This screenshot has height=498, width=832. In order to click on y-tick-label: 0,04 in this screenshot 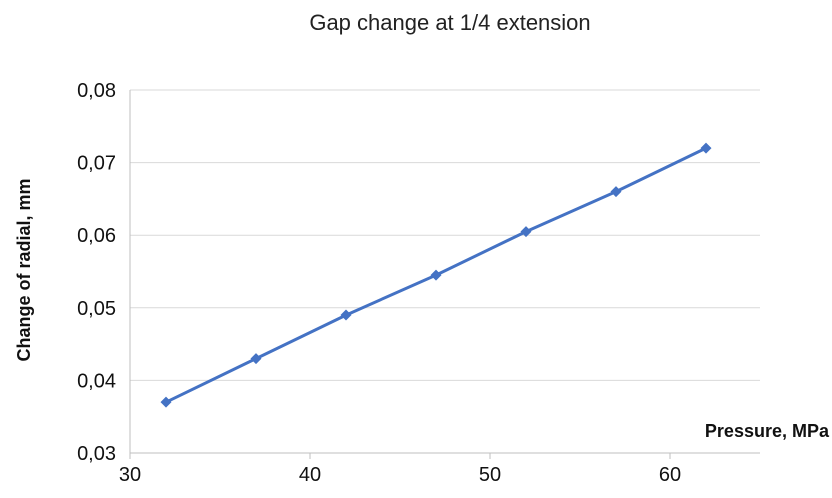, I will do `click(96, 381)`.